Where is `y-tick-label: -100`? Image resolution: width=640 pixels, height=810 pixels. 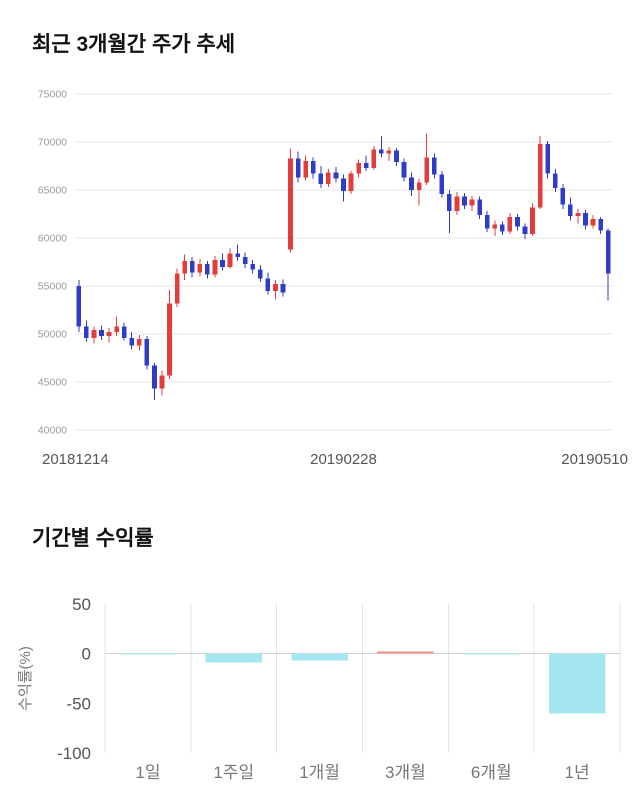
y-tick-label: -100 is located at coordinates (74, 753).